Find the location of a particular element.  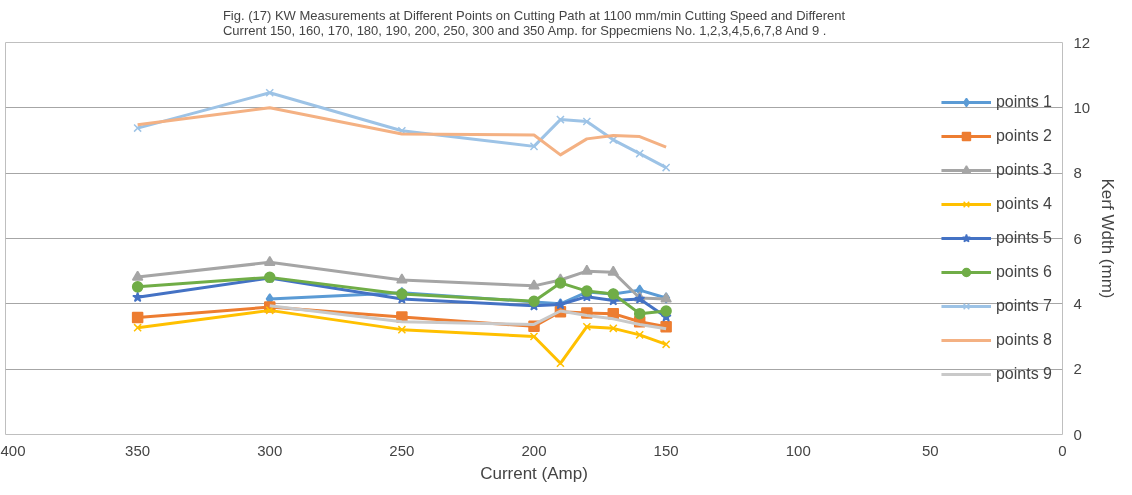

x-axis-title: Current (Amp) is located at coordinates (534, 473).